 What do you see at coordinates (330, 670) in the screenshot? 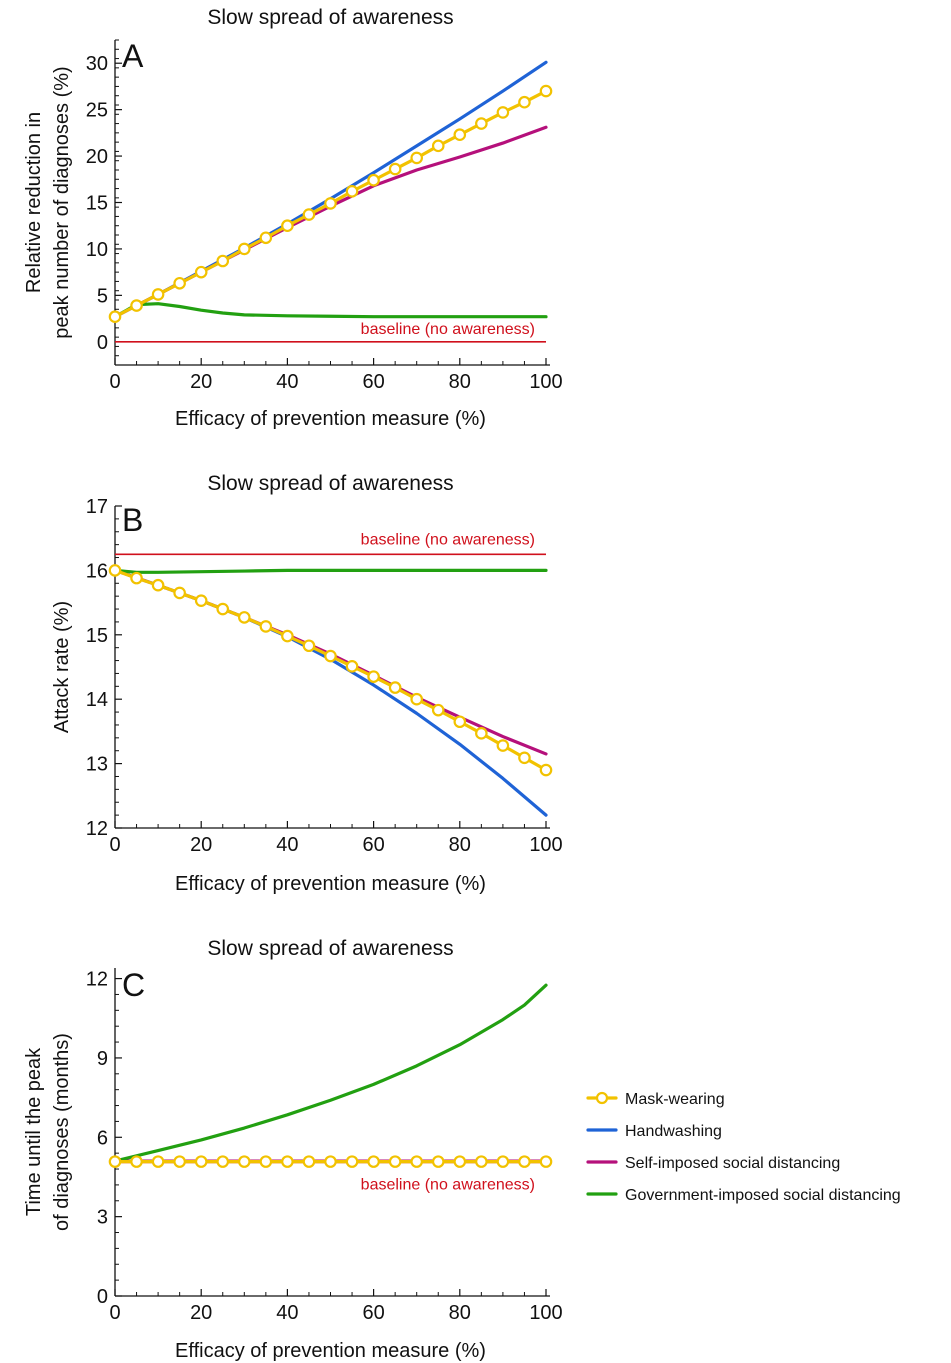
I see `series-line-mask` at bounding box center [330, 670].